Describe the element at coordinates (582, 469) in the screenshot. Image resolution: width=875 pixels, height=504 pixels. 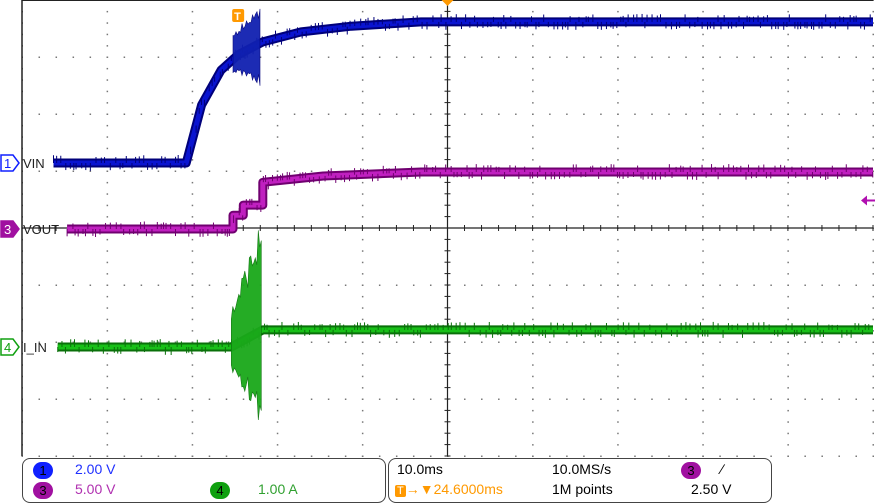
I see `sample-rate: 10.0MS/s` at that location.